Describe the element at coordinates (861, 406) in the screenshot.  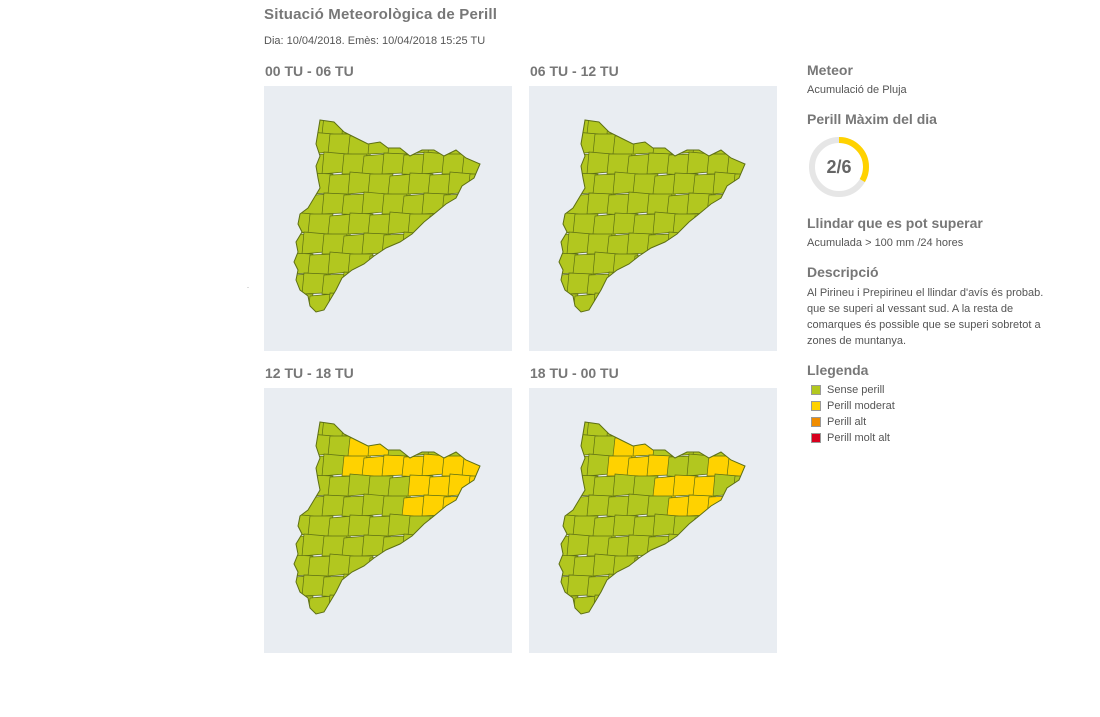
I see `legend-label: Perill moderat` at that location.